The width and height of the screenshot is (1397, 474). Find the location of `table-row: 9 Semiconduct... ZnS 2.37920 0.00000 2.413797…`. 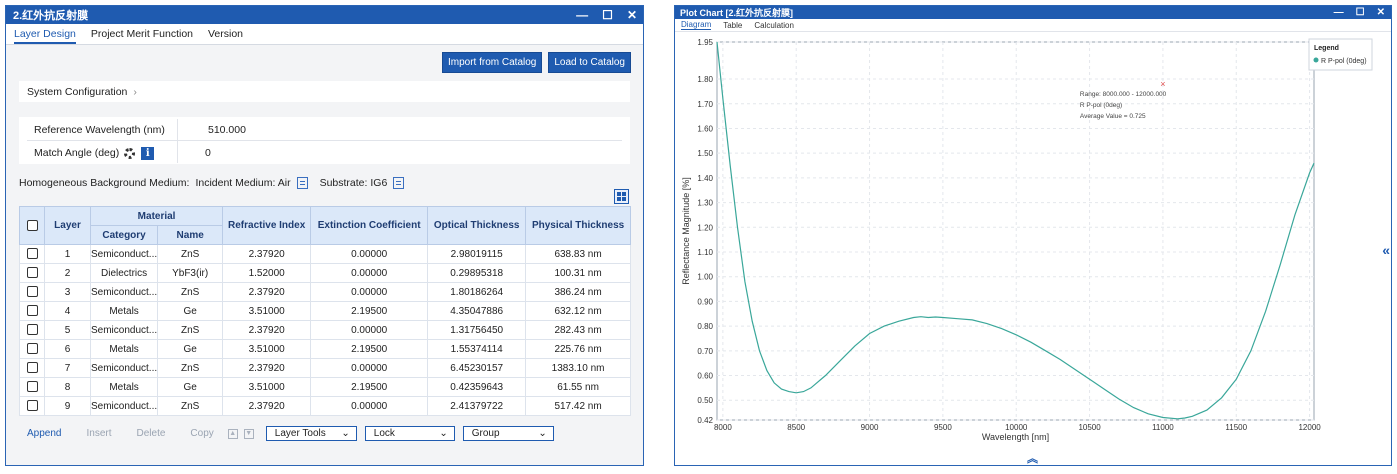

table-row: 9 Semiconduct... ZnS 2.37920 0.00000 2.413797… is located at coordinates (325, 406).